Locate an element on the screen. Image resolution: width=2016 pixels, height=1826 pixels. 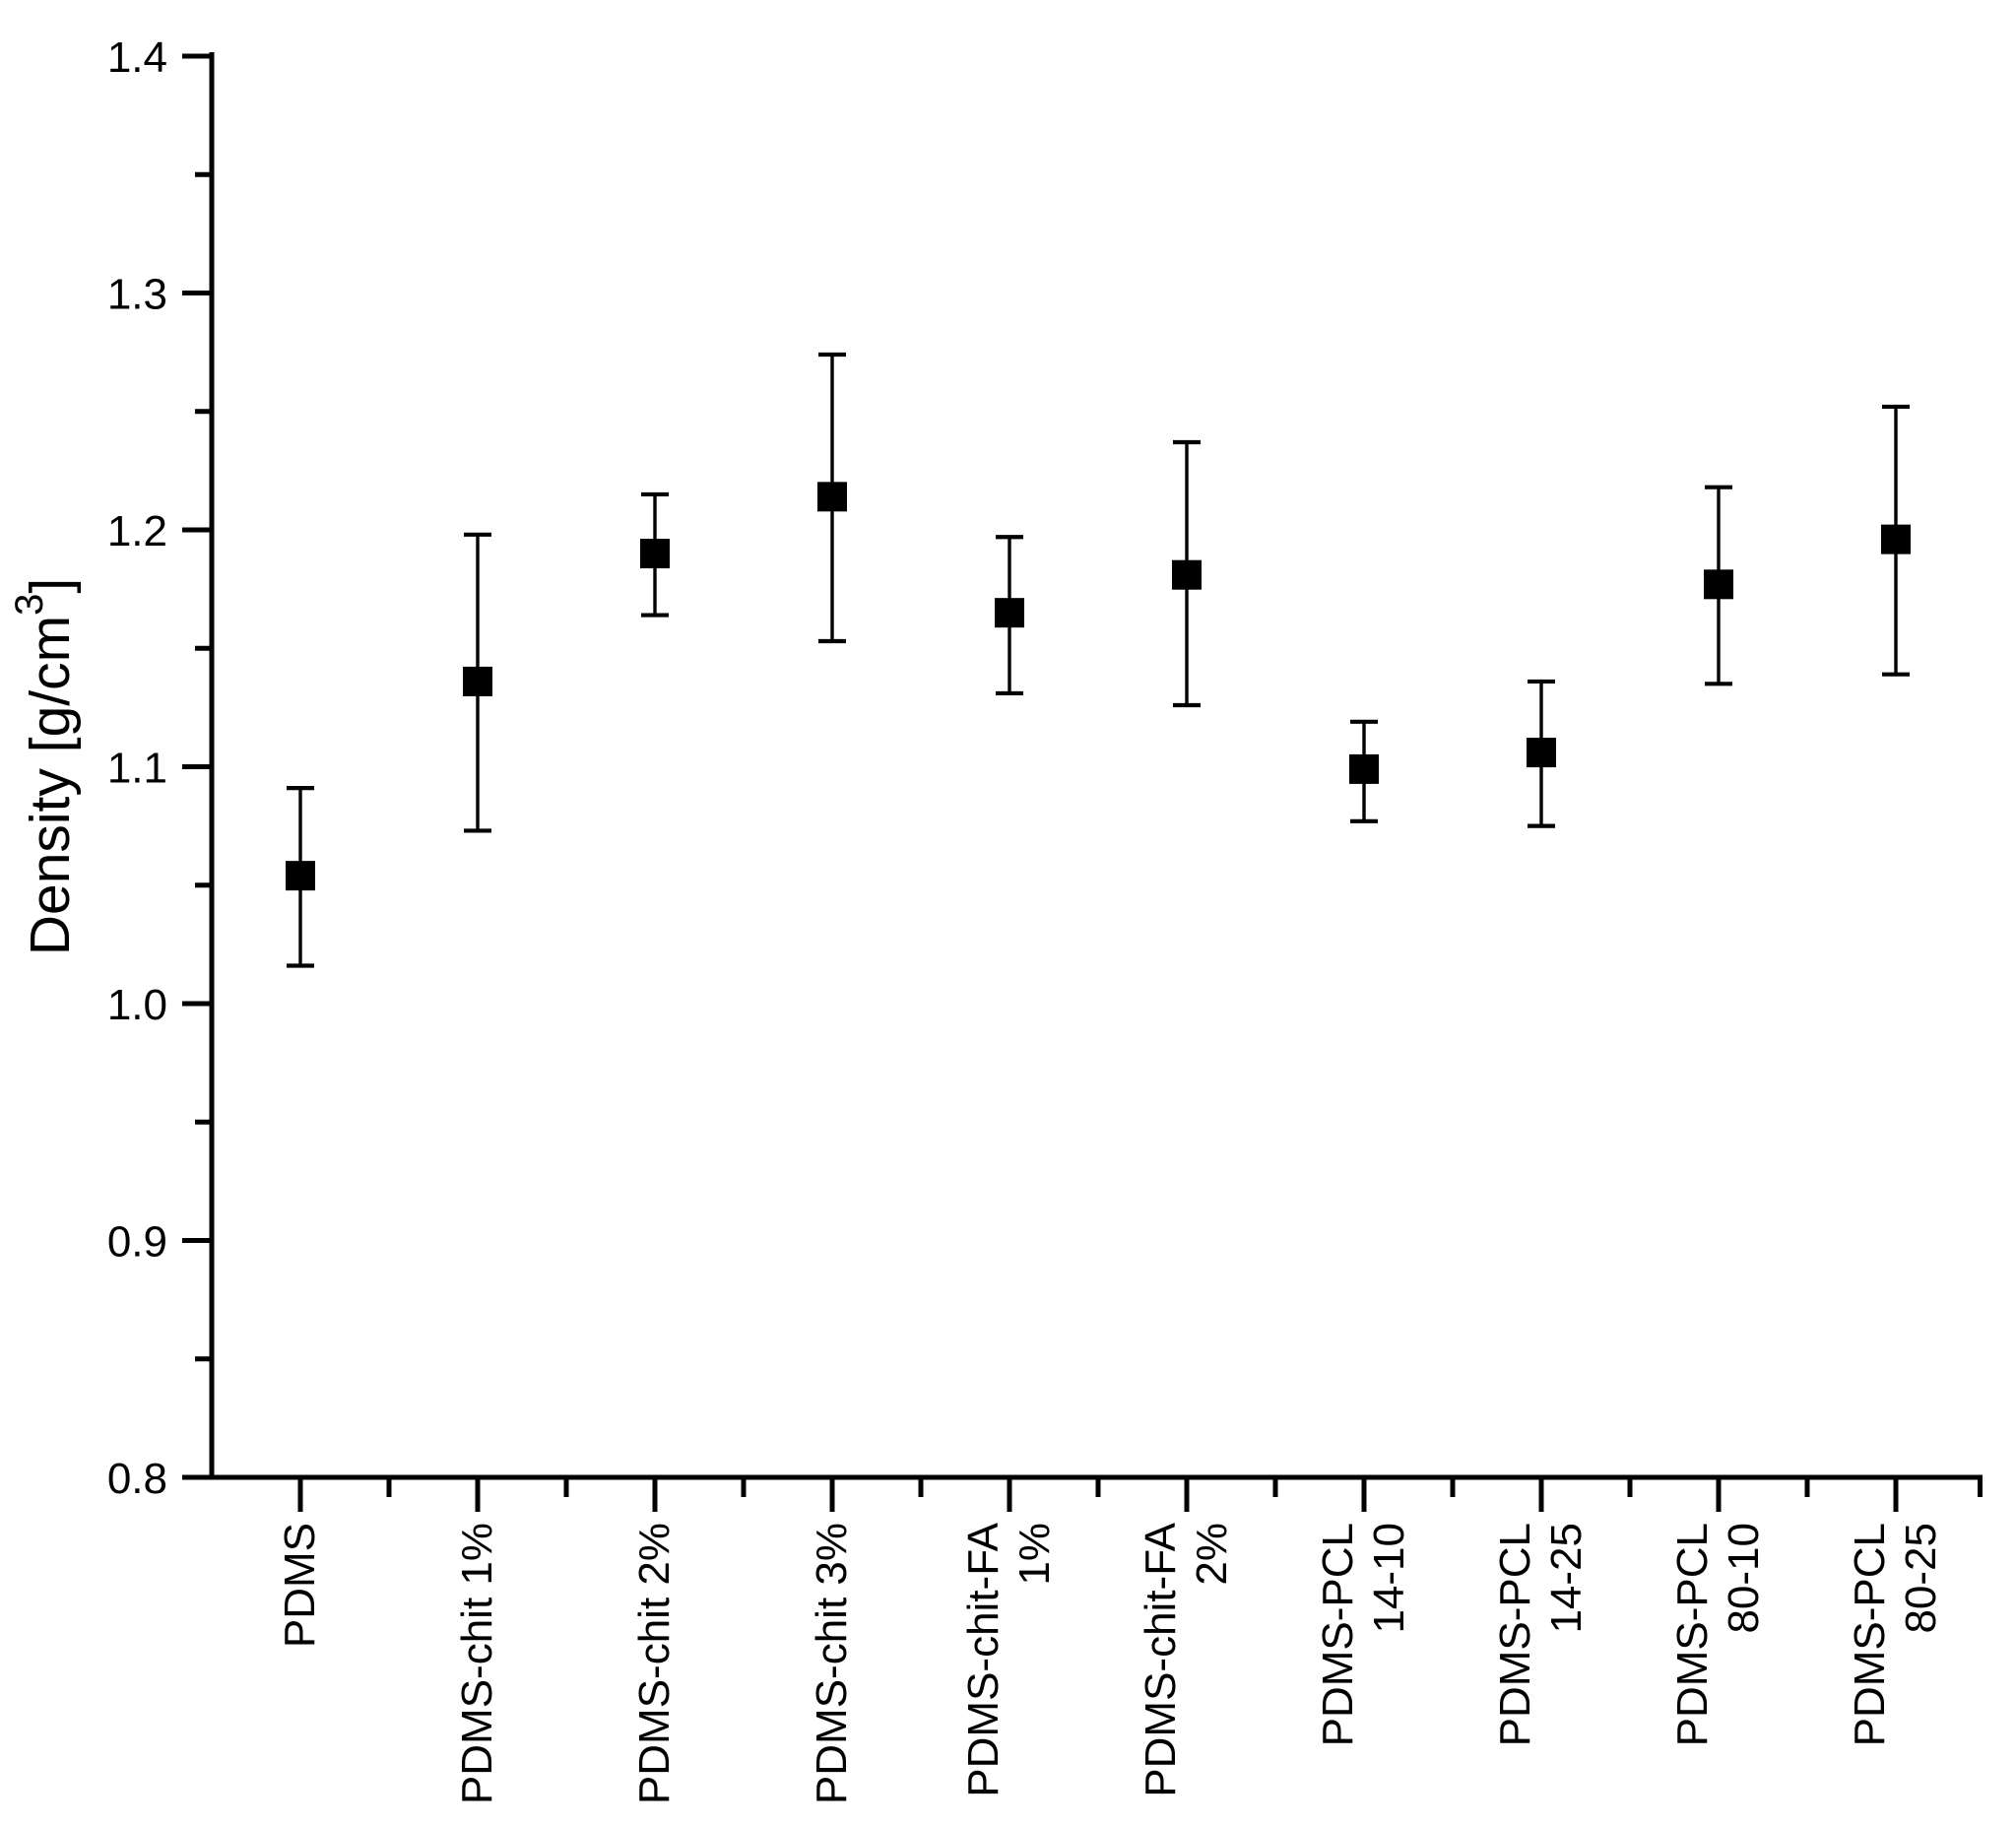
y-tick-label: 1.2 is located at coordinates (137, 531).